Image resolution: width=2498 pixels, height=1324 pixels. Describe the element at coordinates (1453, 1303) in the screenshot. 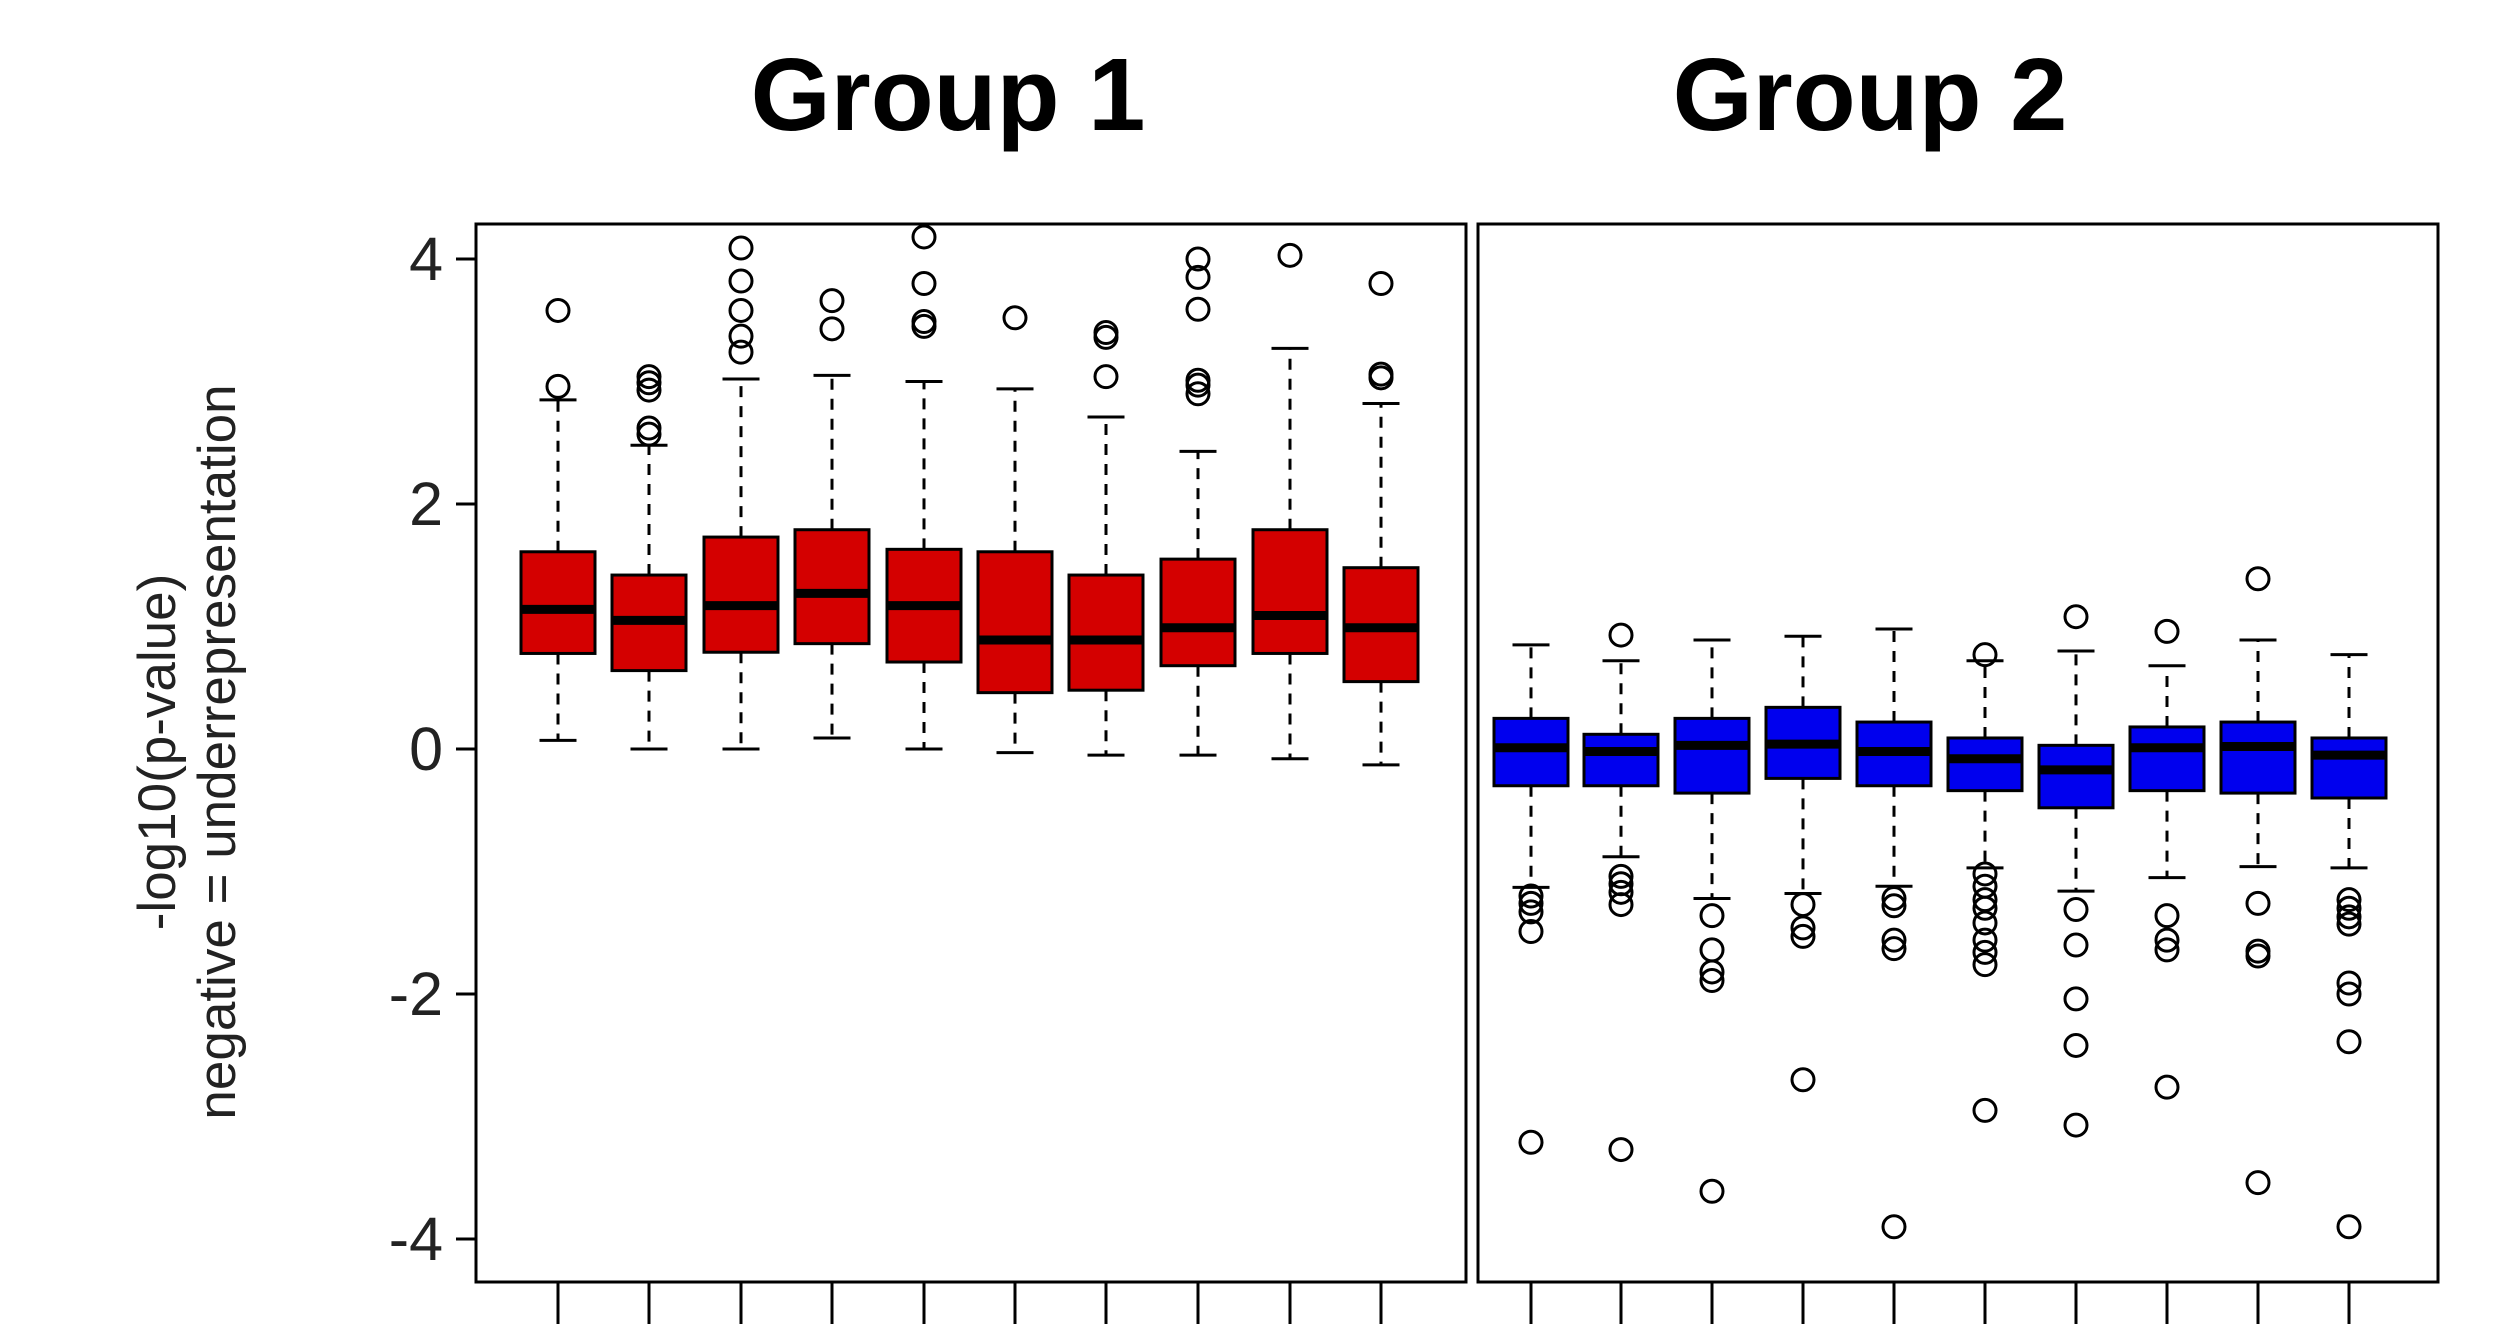

I see `x-axis-ticks` at that location.